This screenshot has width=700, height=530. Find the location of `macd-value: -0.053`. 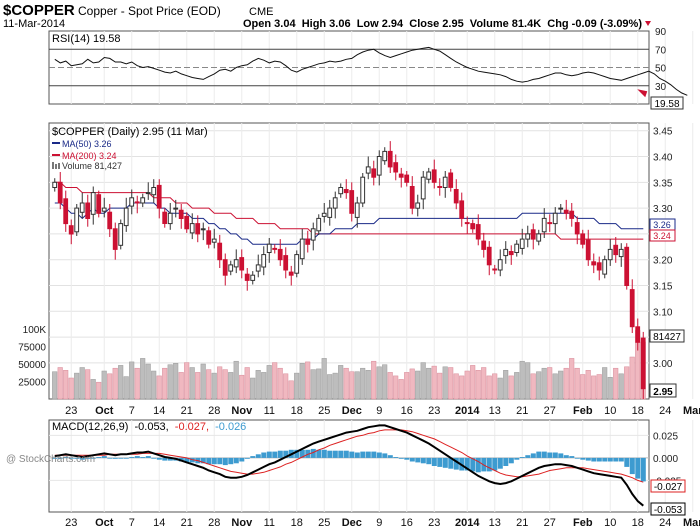

macd-value: -0.053 is located at coordinates (668, 510).